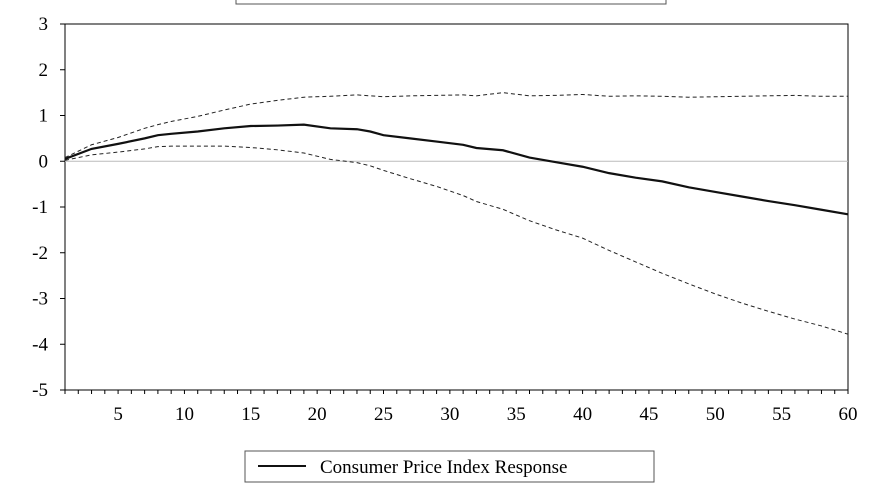 Image resolution: width=880 pixels, height=500 pixels. I want to click on y-tick-label: 1, so click(44, 116).